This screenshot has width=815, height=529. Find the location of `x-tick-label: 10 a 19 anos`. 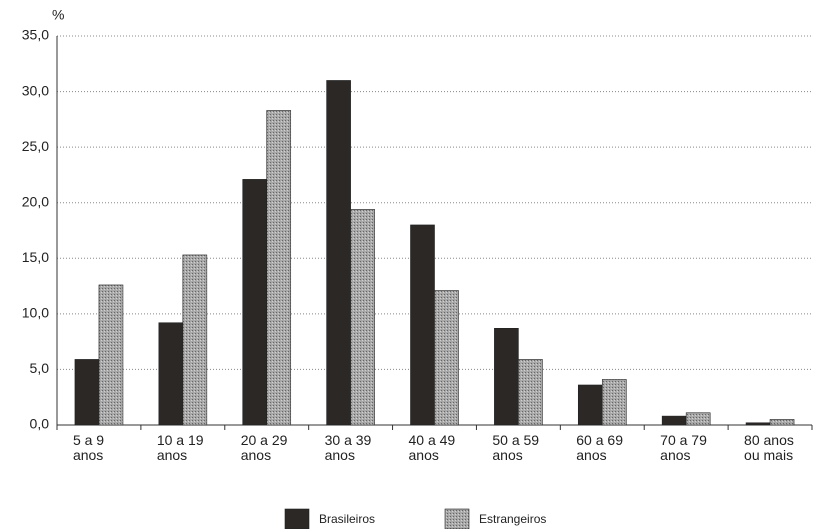

x-tick-label: 10 a 19 anos is located at coordinates (180, 447).